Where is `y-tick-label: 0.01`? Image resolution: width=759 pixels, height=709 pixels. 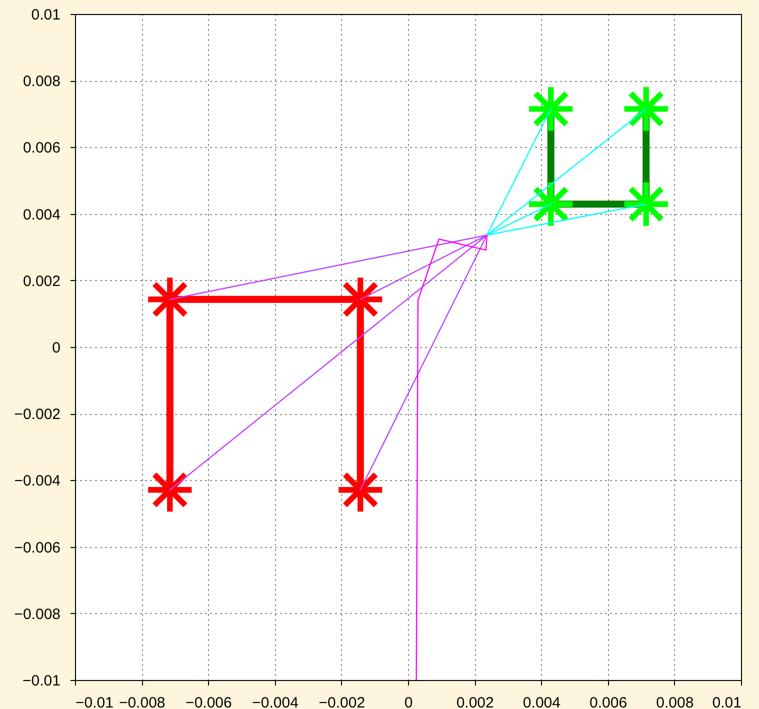
y-tick-label: 0.01 is located at coordinates (45, 15).